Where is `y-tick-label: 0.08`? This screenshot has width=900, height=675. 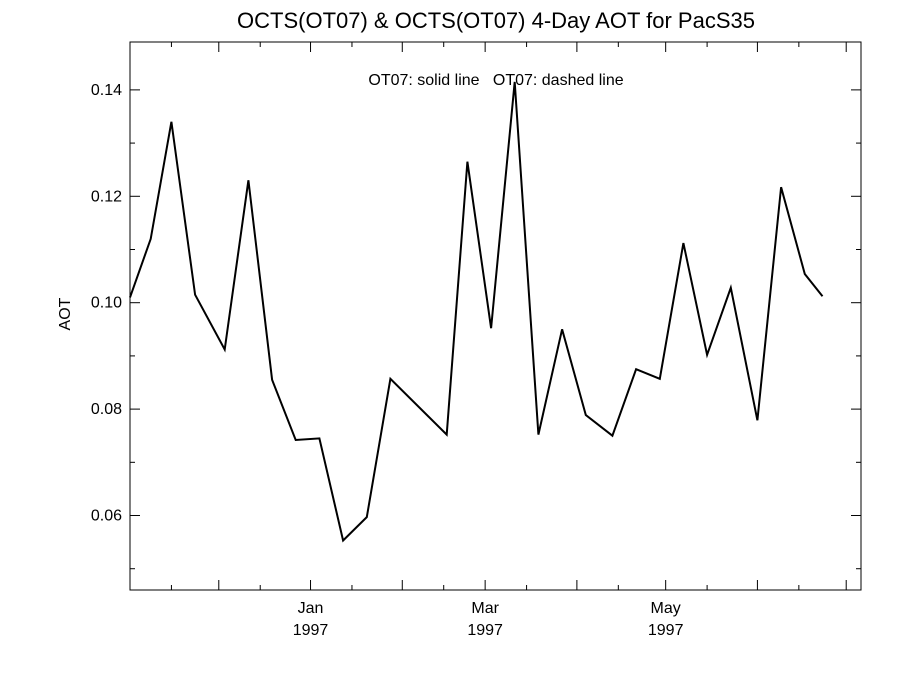 y-tick-label: 0.08 is located at coordinates (106, 409).